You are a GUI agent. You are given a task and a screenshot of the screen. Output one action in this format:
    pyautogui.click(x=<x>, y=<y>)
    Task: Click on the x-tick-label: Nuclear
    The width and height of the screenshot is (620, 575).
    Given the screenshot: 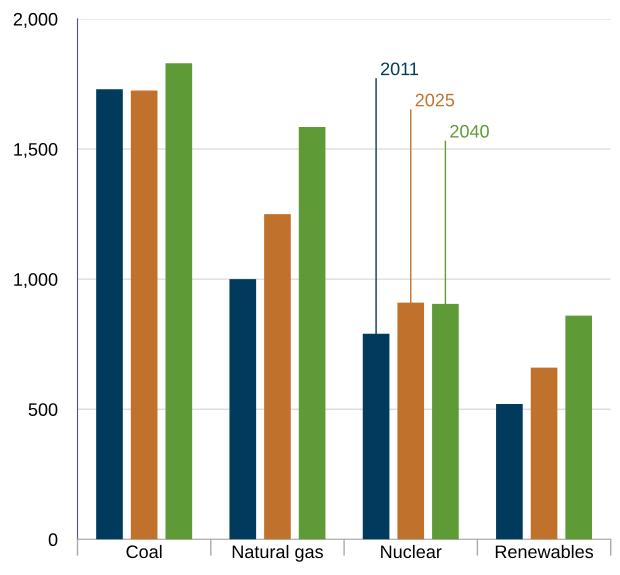 What is the action you would take?
    pyautogui.click(x=411, y=551)
    